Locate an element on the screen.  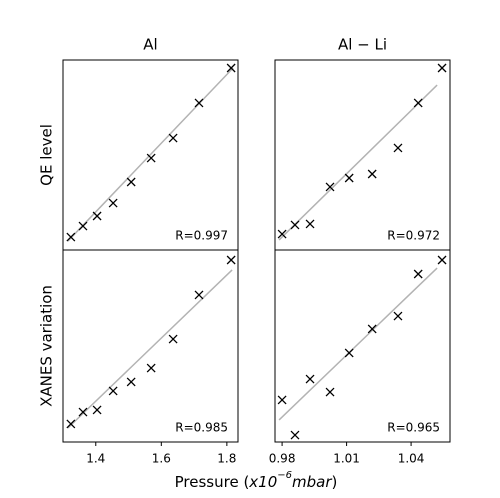
y-axis-label: XANES variation is located at coordinates (47, 346).